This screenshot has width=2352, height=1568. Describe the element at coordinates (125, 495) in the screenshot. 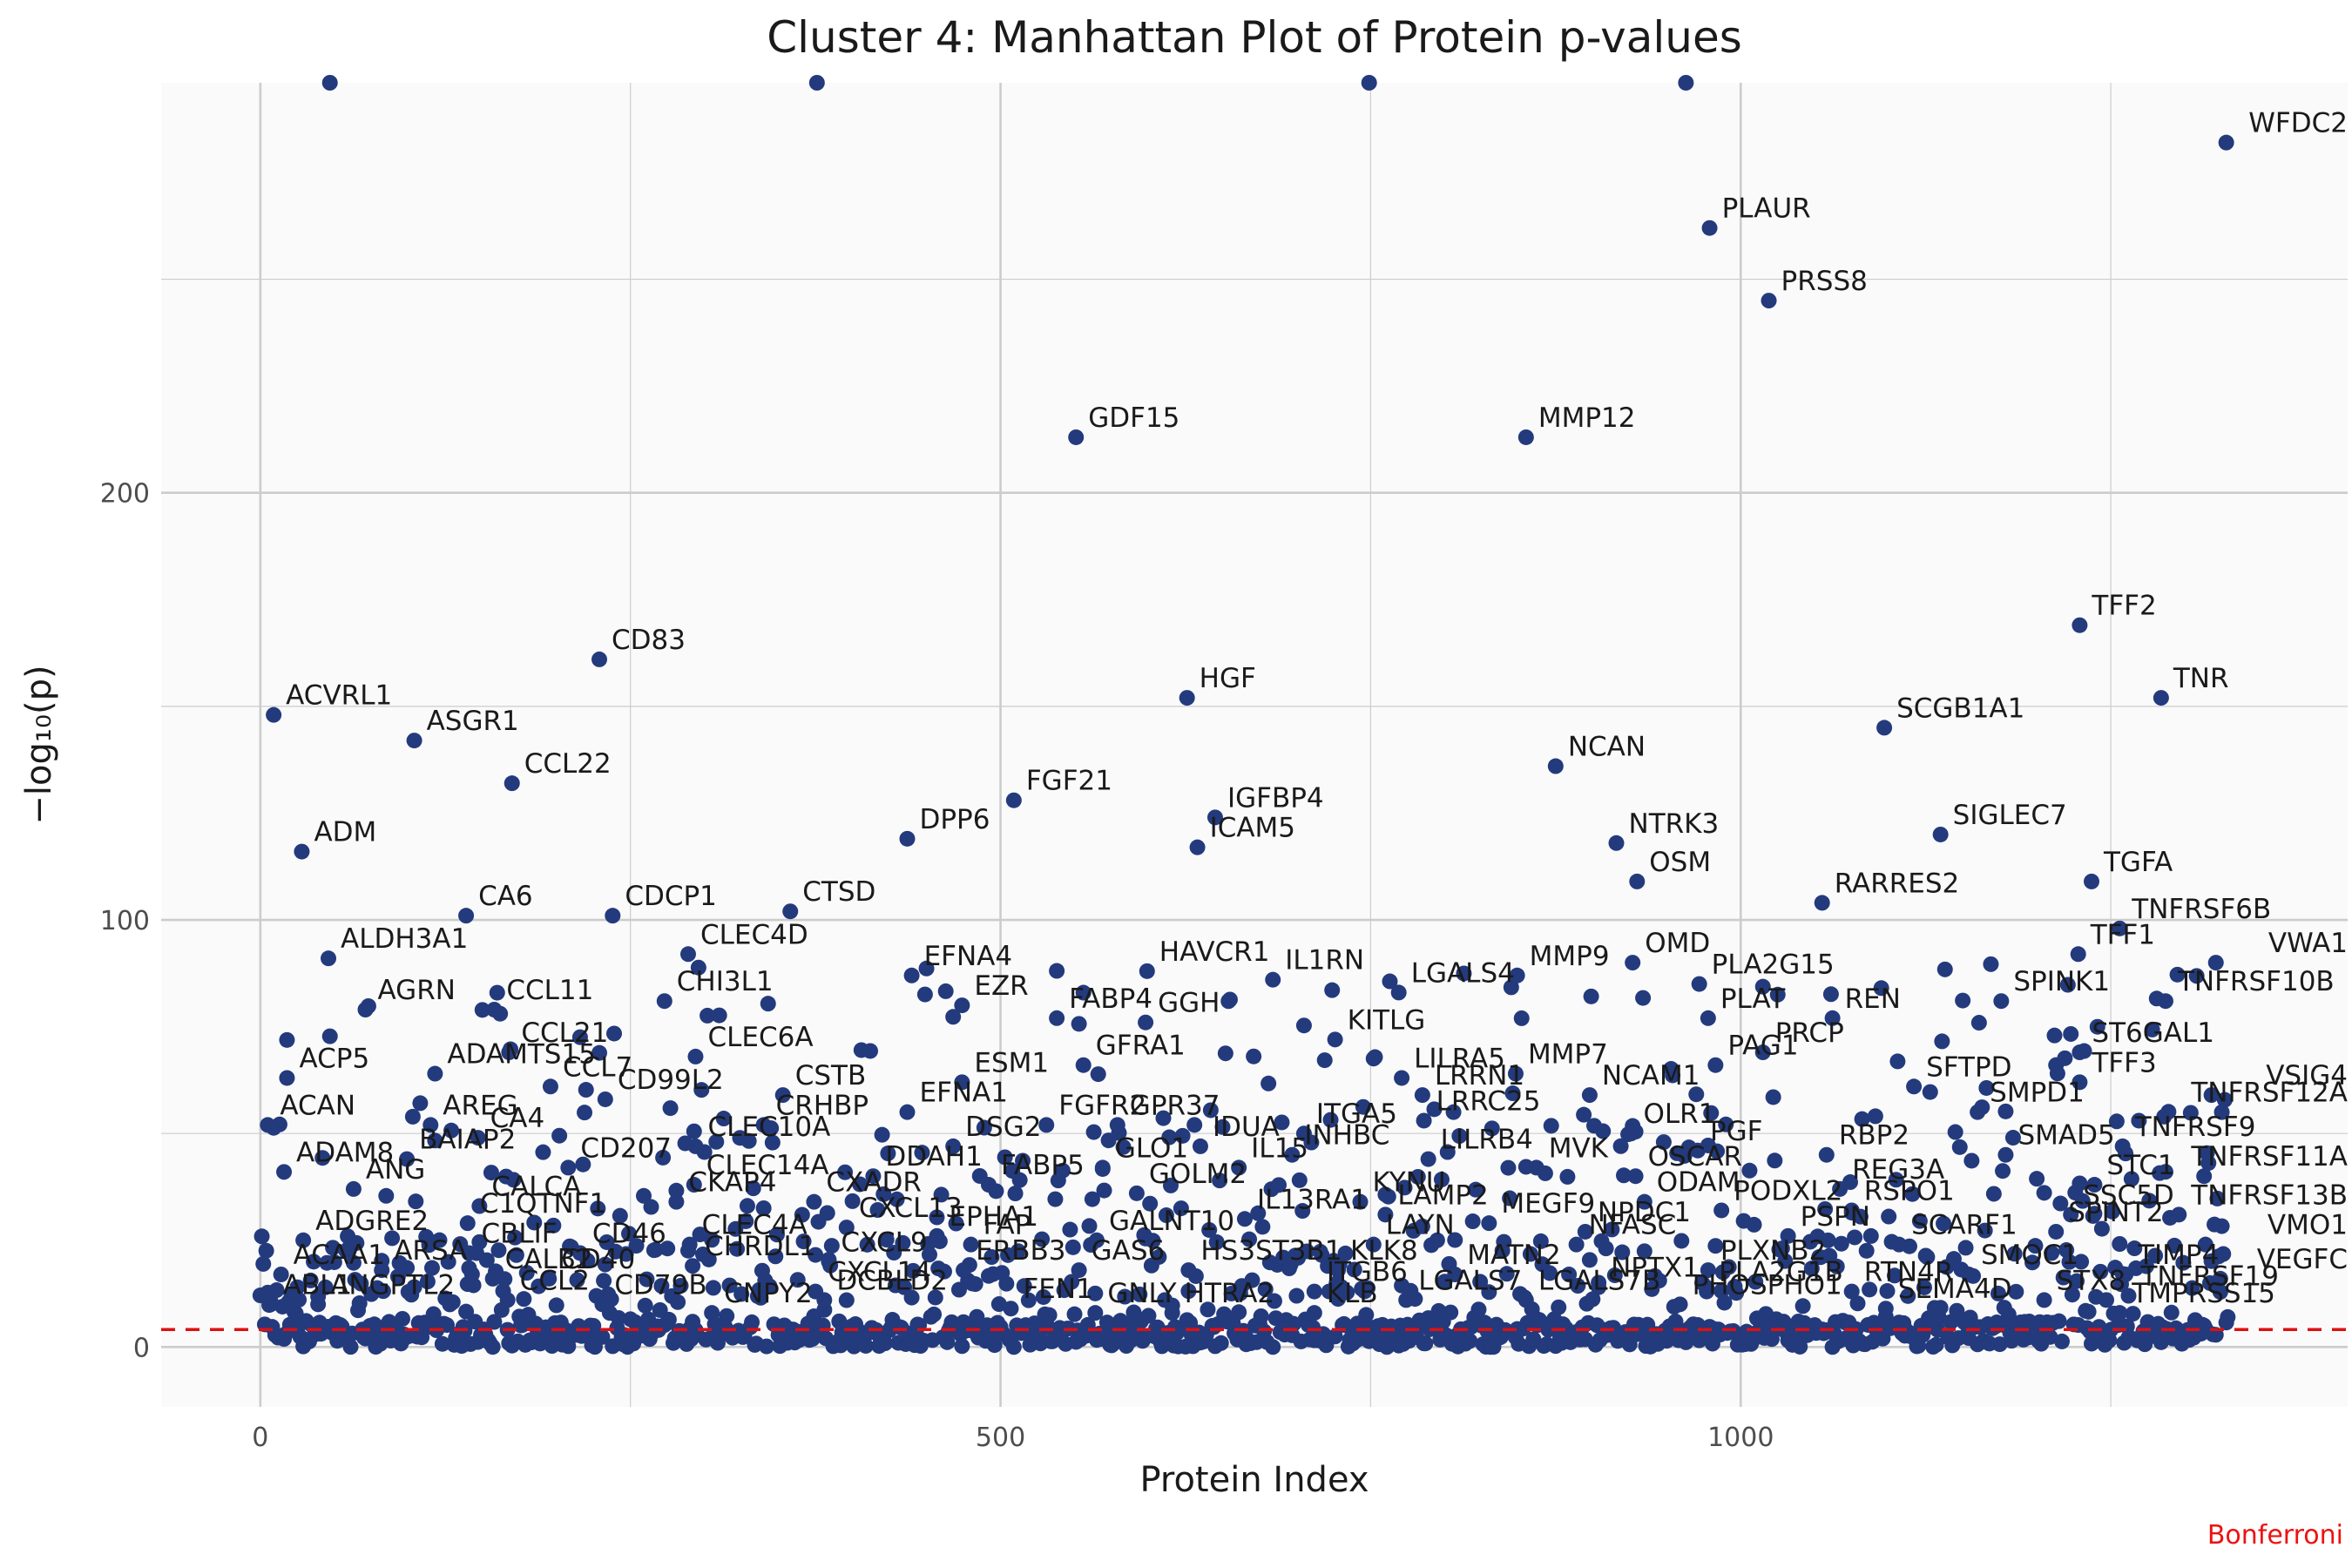

I see `y-tick-label: 200` at that location.